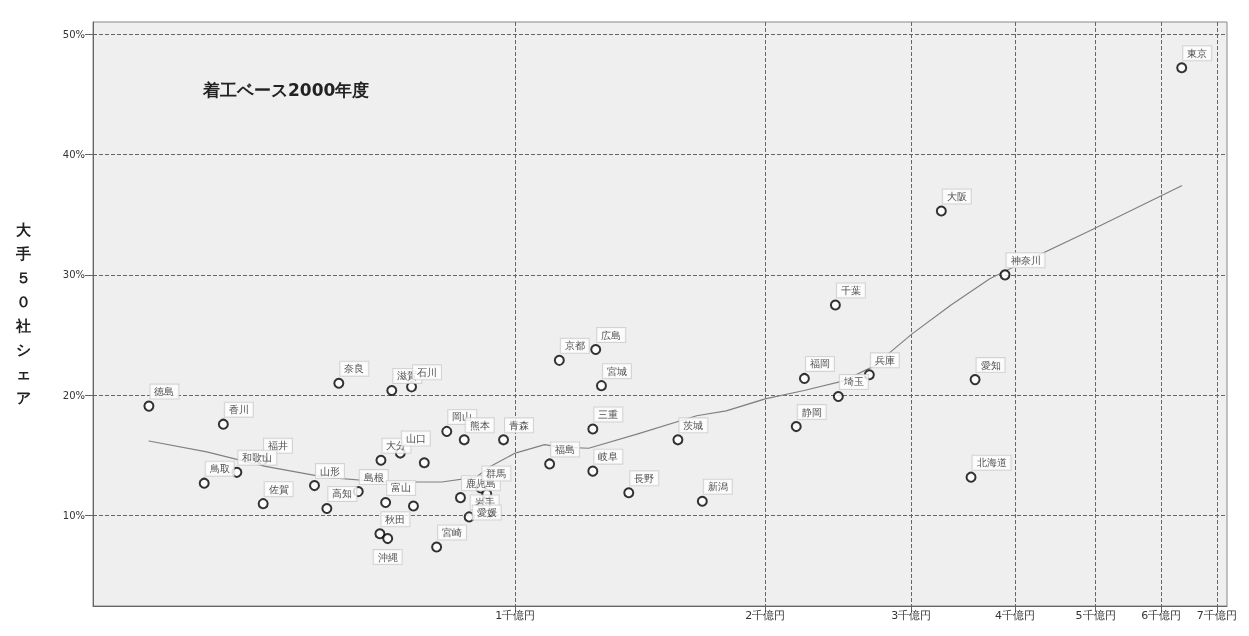 This screenshot has height=636, width=1249. I want to click on x-tick-label: 7千億円, so click(1216, 615).